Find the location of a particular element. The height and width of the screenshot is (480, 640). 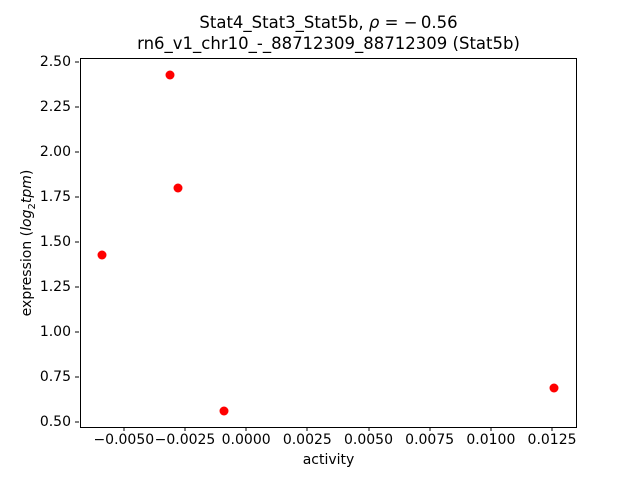

y-tick-label: 2.50 is located at coordinates (55, 62).